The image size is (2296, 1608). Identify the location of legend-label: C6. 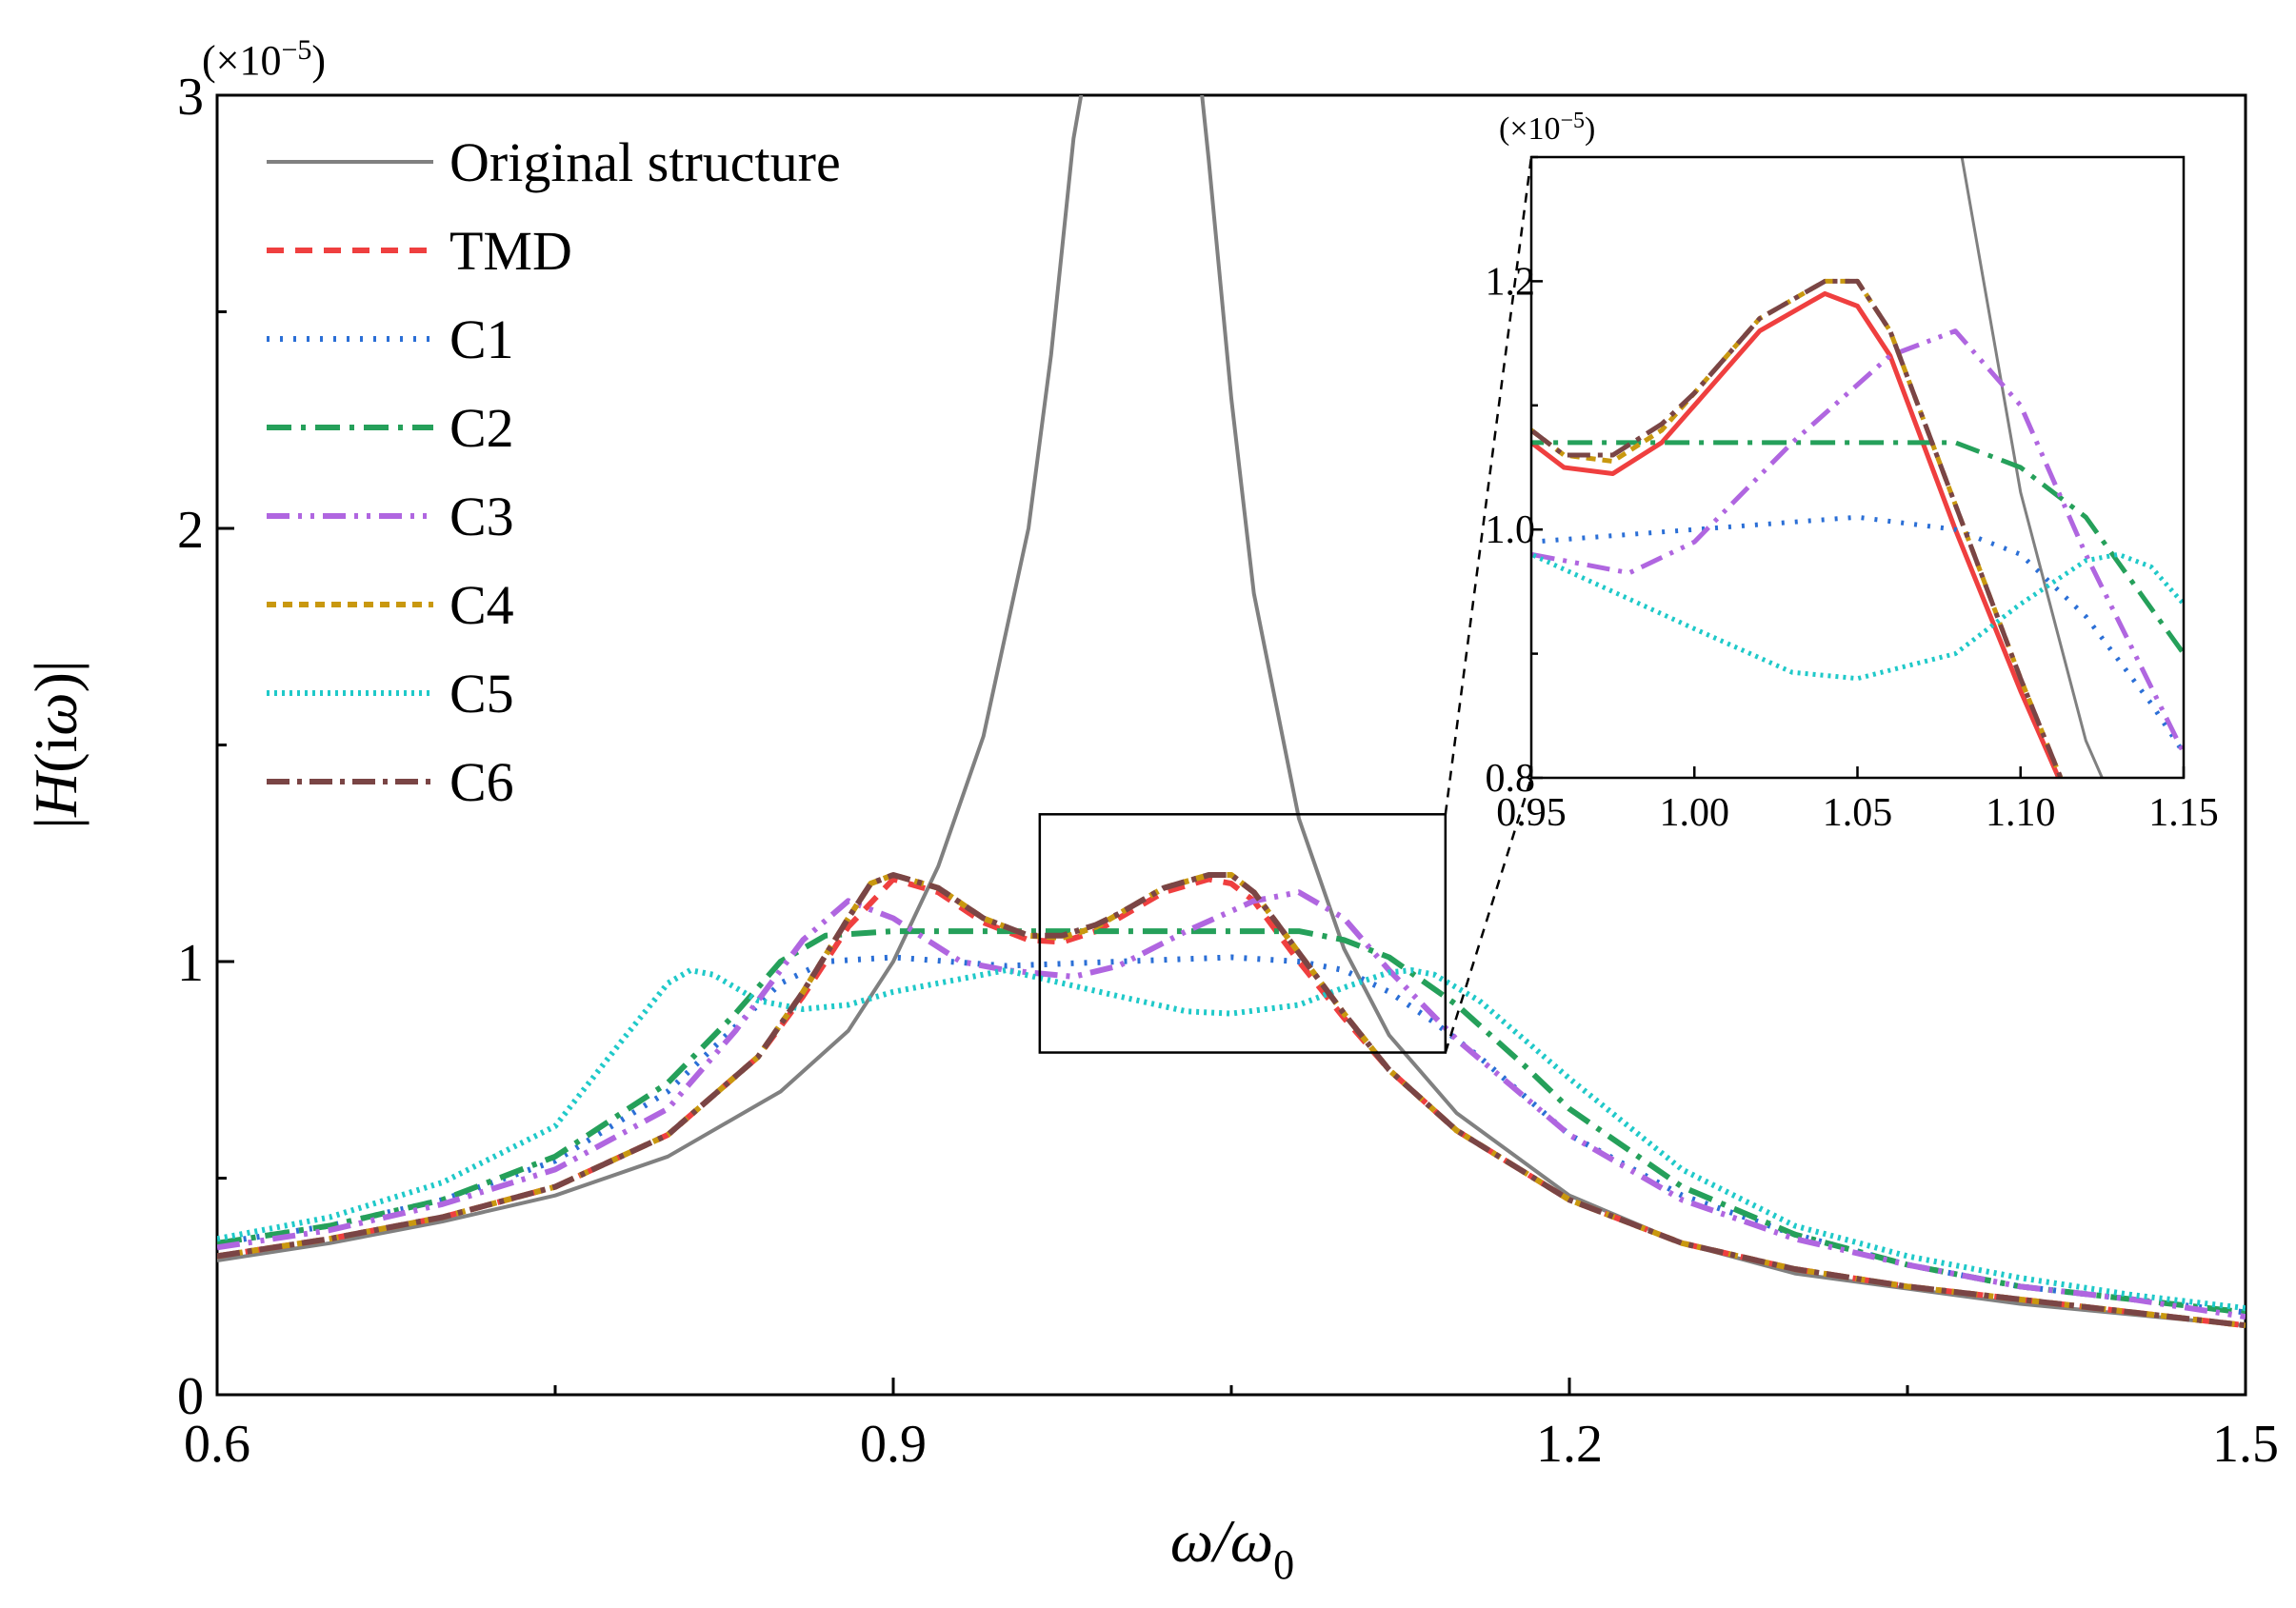
(482, 782).